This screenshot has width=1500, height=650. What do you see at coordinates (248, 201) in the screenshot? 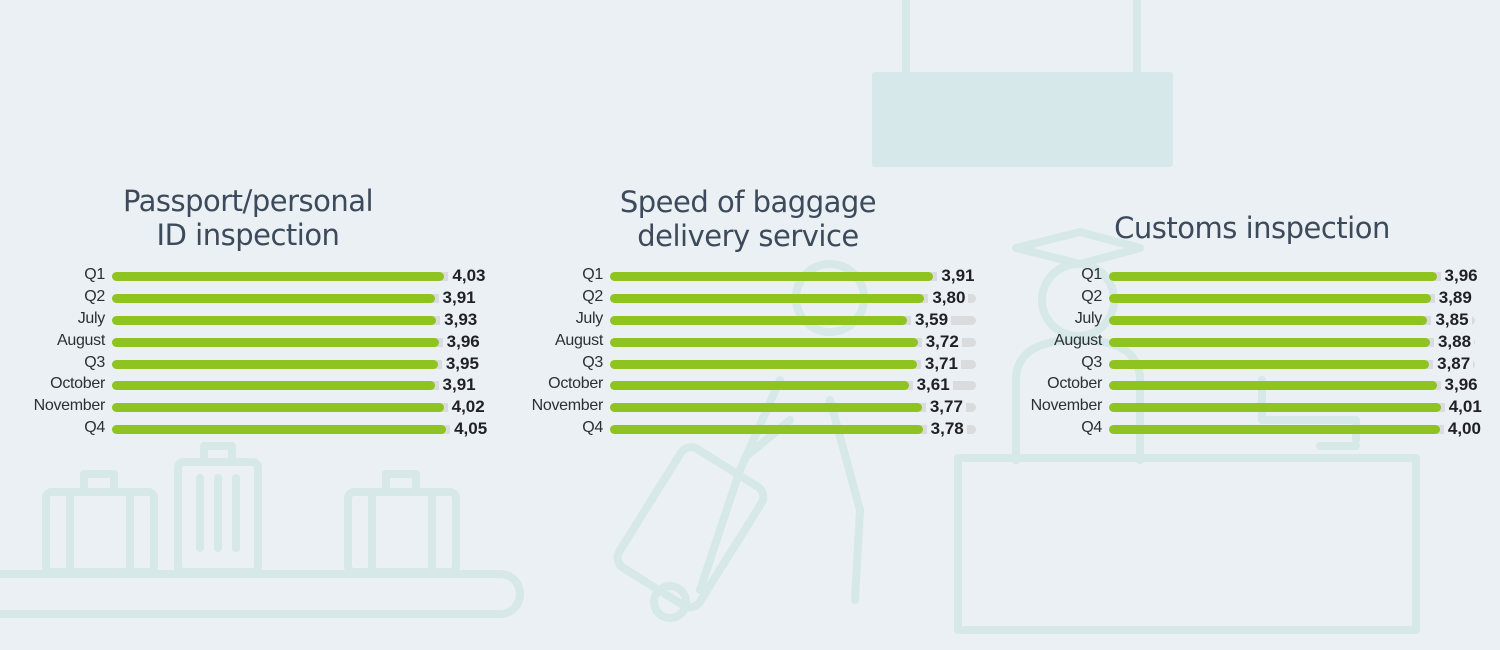
I see `chart-title-line-1: Passport/personal` at bounding box center [248, 201].